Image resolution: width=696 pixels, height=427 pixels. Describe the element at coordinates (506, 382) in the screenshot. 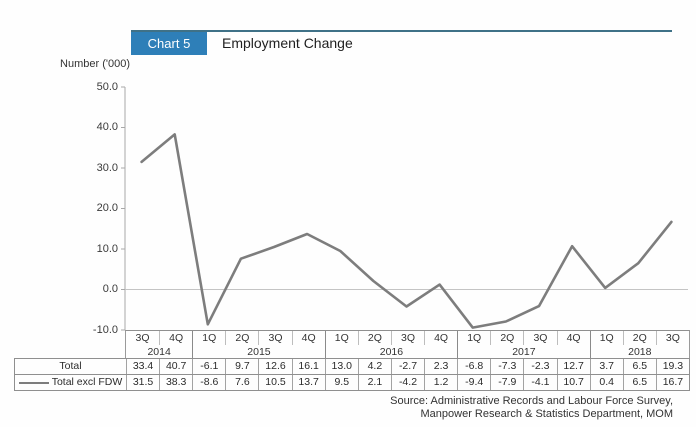

I see `table-value-cell: -7.9` at that location.